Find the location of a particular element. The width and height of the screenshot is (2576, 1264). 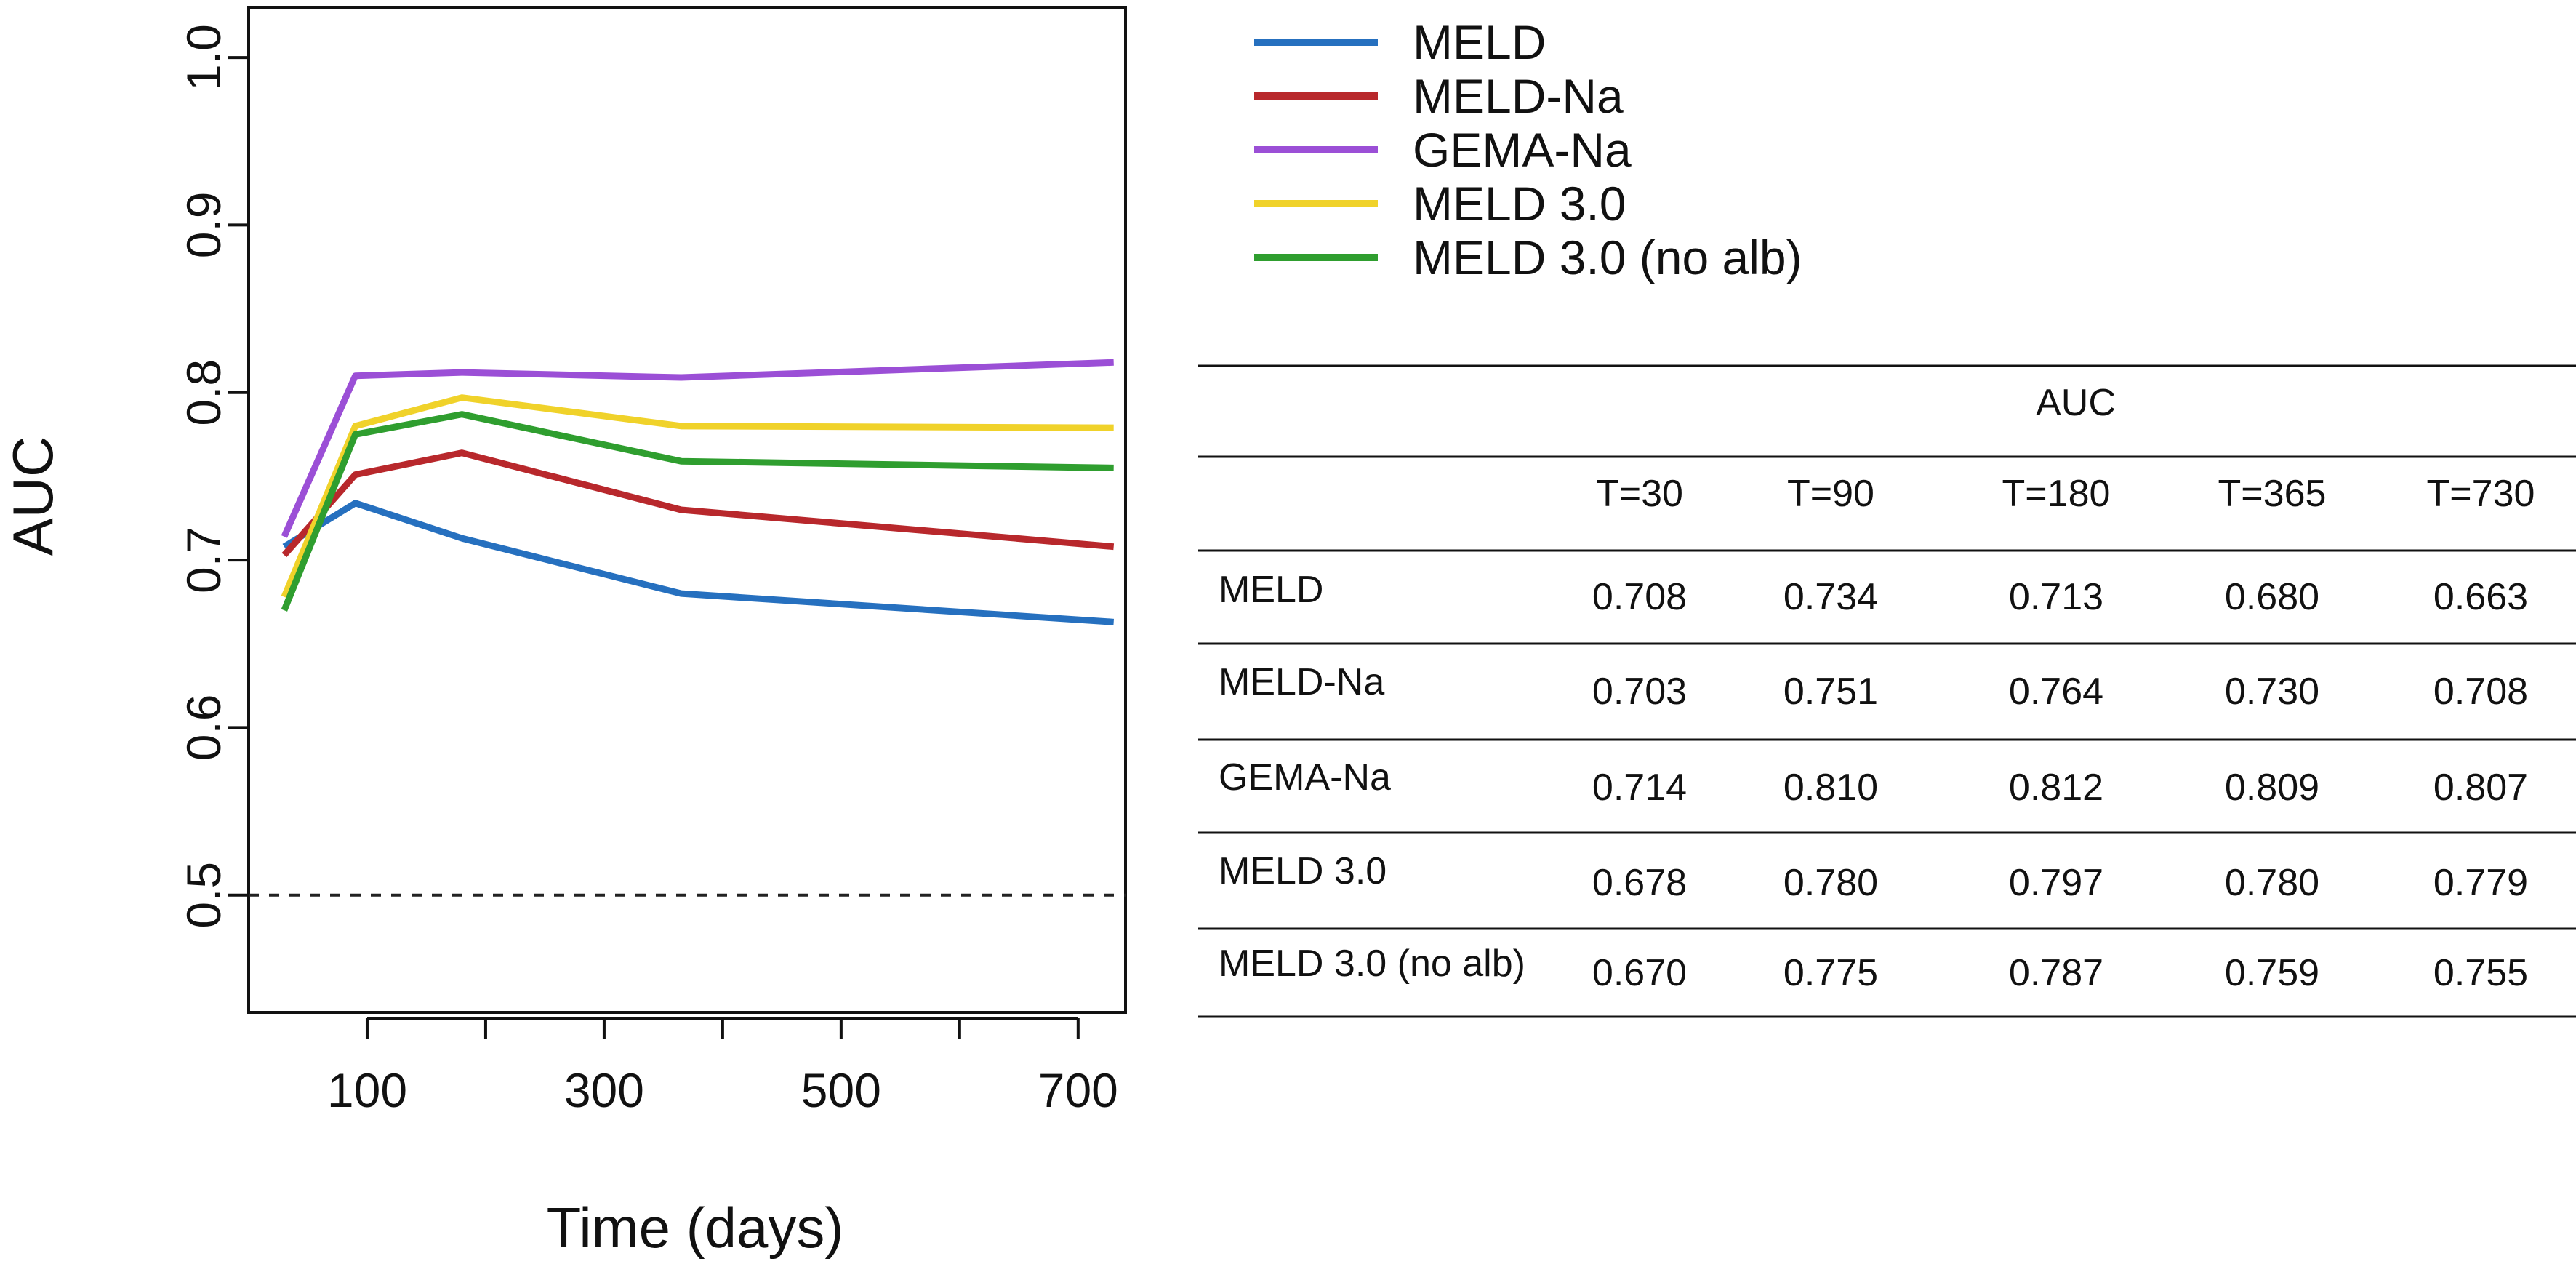

x-axis-title: Time (days) is located at coordinates (695, 1228).